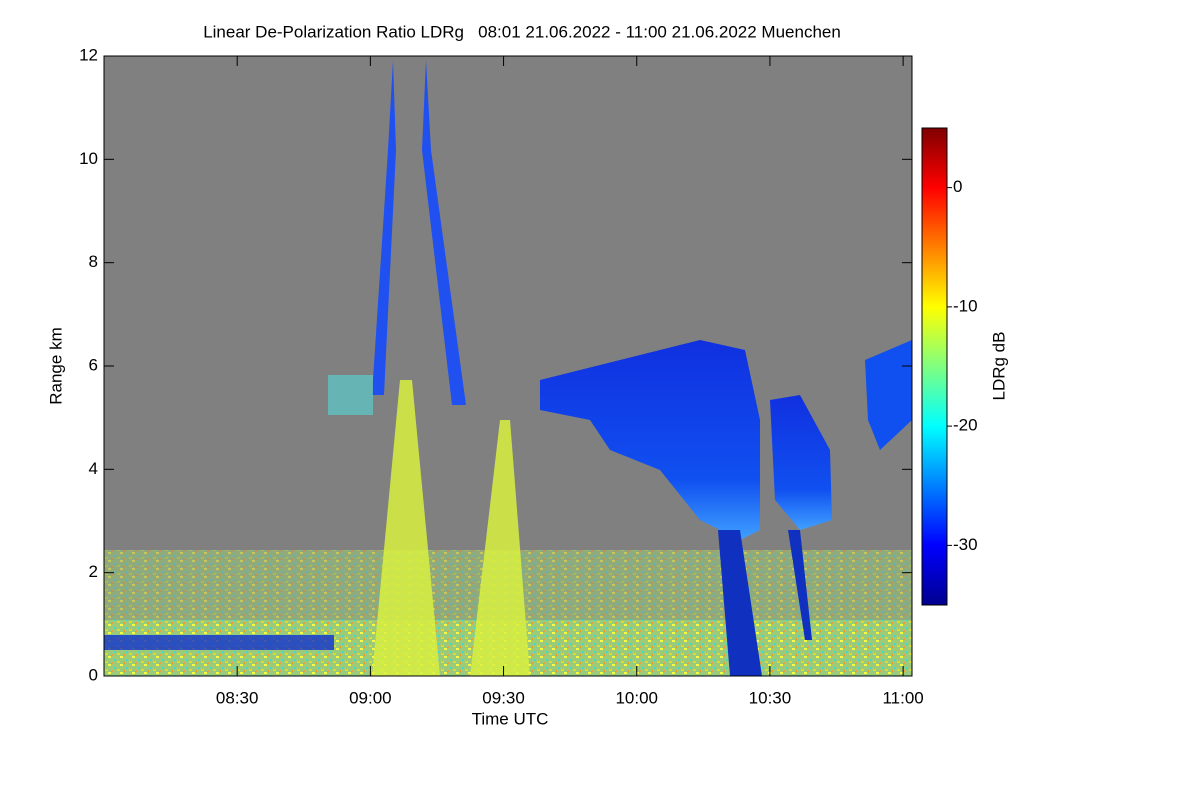 The height and width of the screenshot is (800, 1200). I want to click on x-tick-label: 11:00, so click(902, 697).